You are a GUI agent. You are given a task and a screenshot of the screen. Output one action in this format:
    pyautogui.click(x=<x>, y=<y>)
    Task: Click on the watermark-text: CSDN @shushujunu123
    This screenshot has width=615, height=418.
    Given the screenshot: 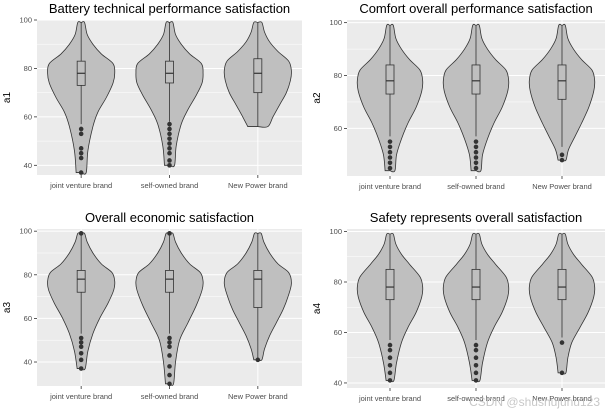 What is the action you would take?
    pyautogui.click(x=534, y=402)
    